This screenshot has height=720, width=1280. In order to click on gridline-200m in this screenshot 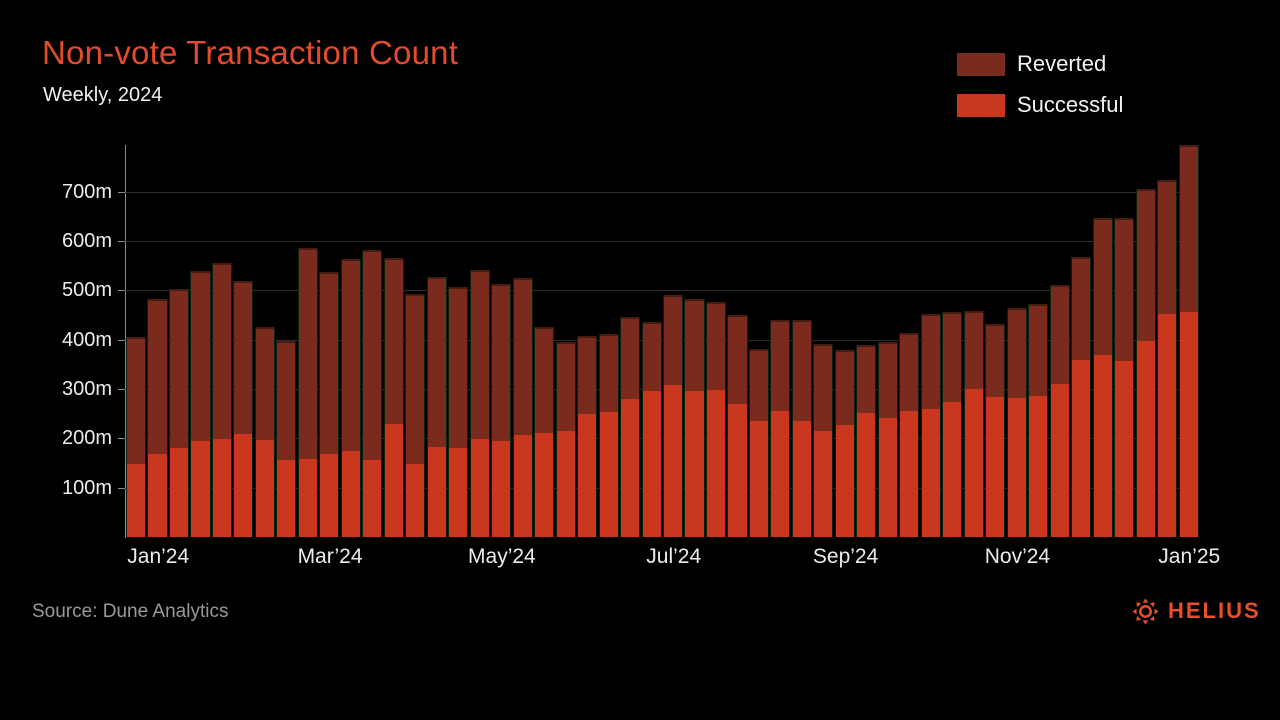, I will do `click(662, 439)`.